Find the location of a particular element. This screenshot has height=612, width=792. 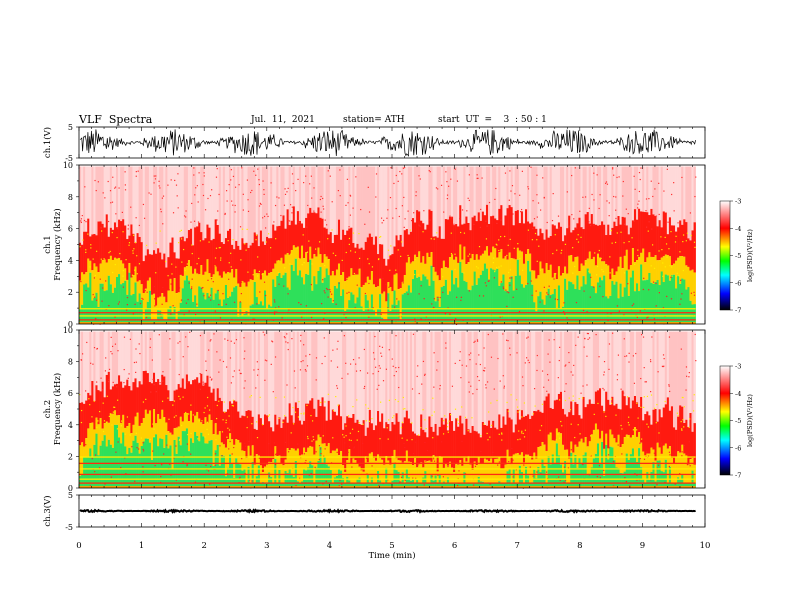

x-axis-label: Time (min) is located at coordinates (391, 555).